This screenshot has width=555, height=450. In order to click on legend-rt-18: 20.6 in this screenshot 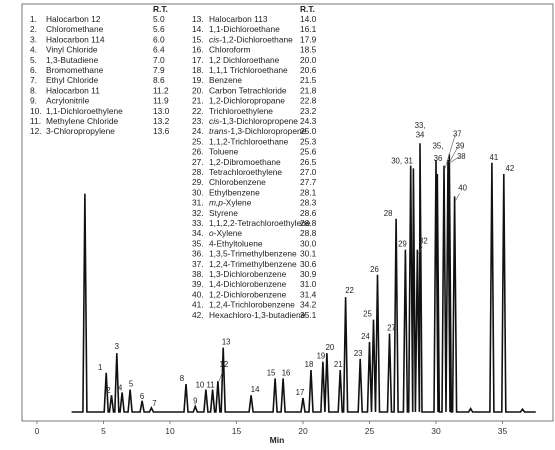, I will do `click(308, 70)`.